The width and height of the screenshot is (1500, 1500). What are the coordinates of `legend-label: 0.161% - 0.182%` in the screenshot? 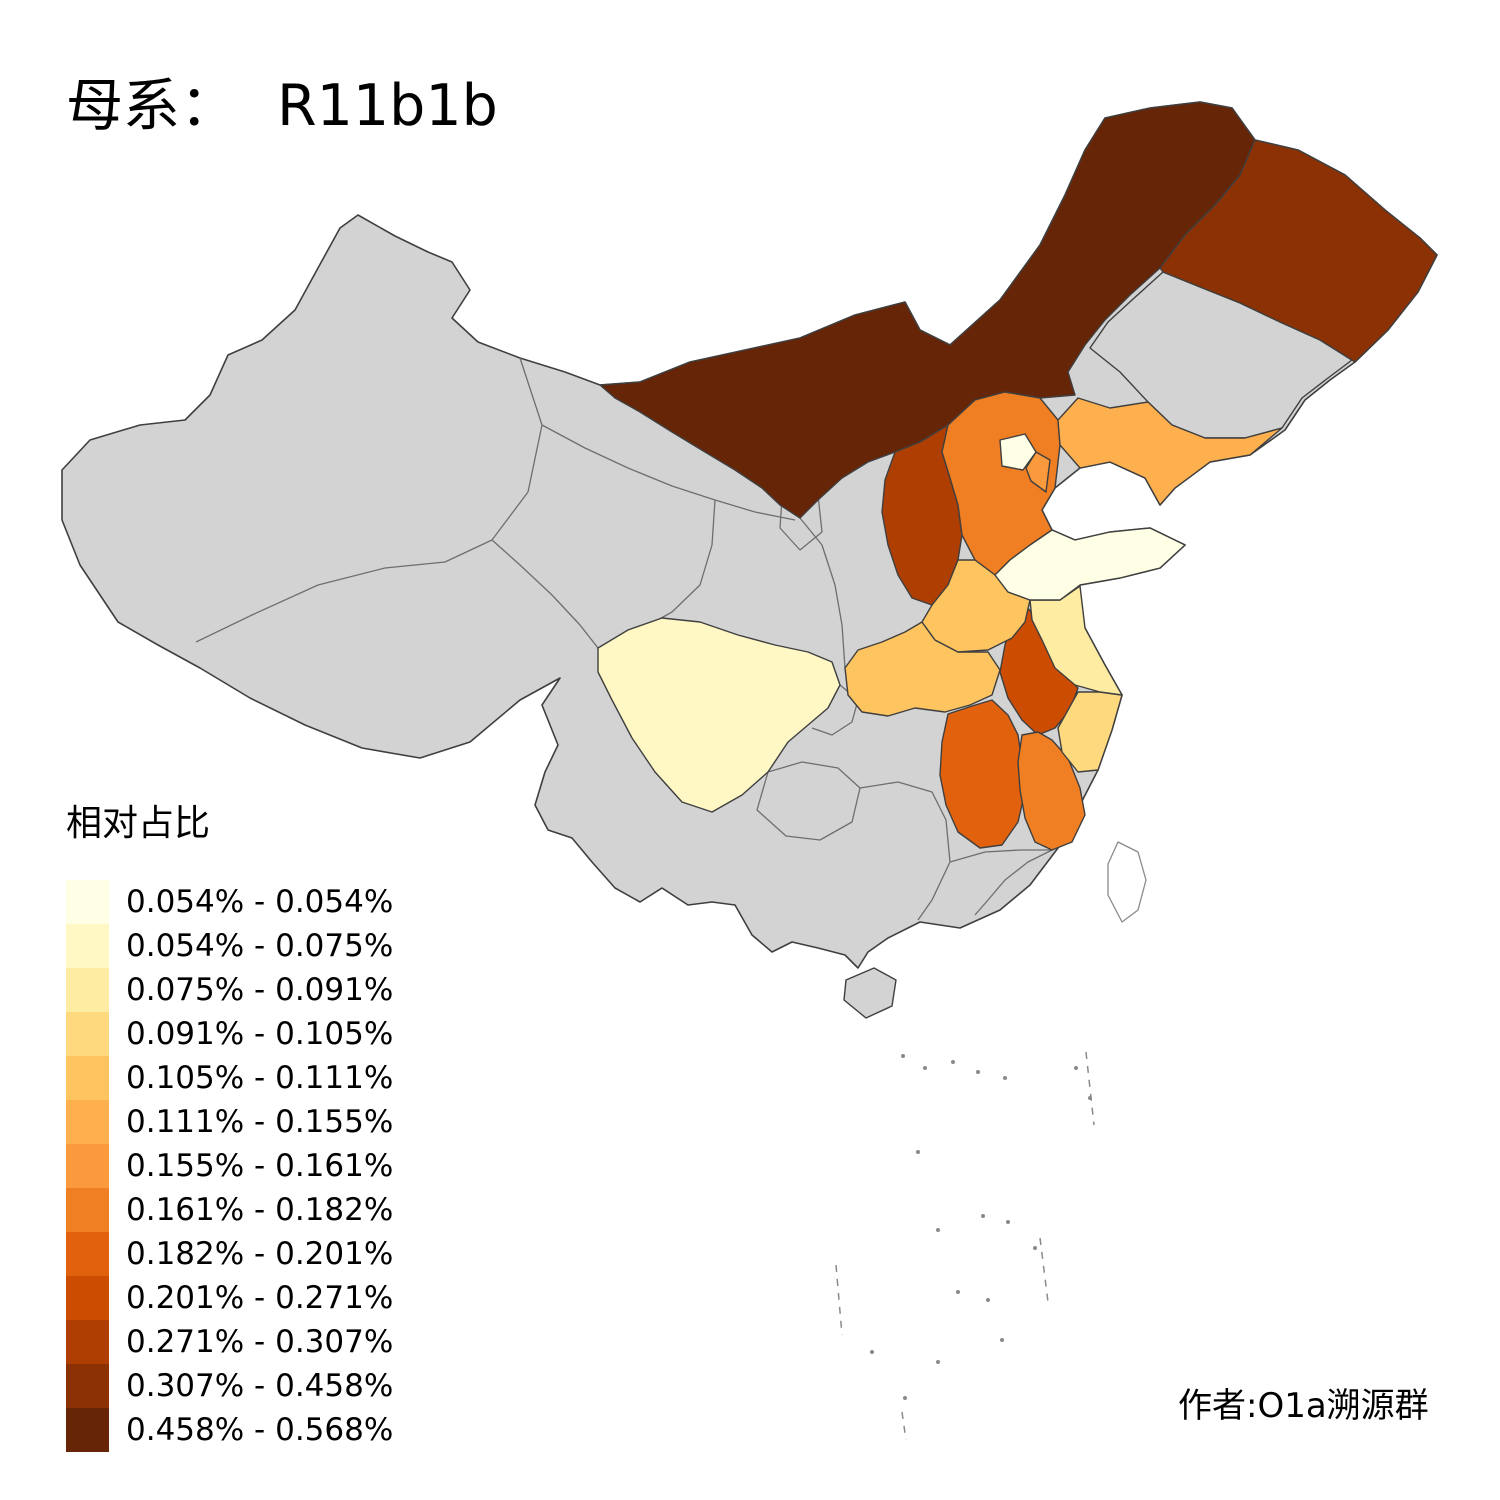 It's located at (260, 1210).